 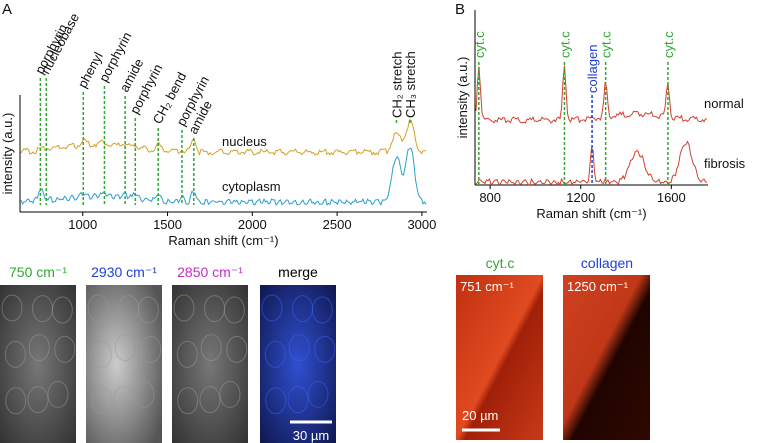 I want to click on peak-label: collagen, so click(x=592, y=69).